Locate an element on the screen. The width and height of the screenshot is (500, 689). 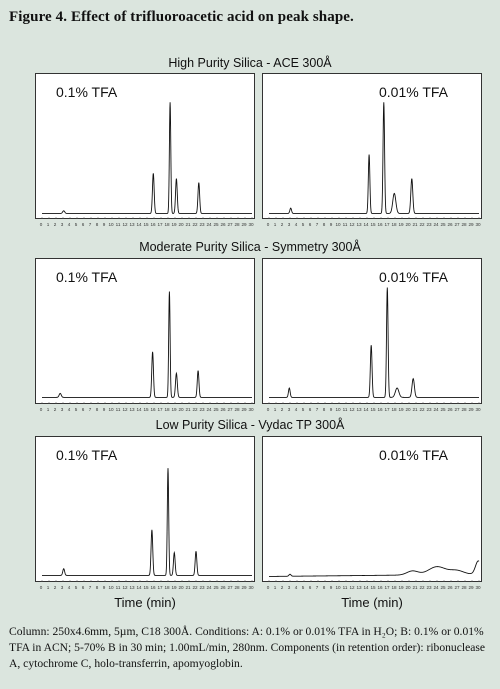
chart-panel-low-0-01-tfa: 0.01% TFA is located at coordinates (372, 509).